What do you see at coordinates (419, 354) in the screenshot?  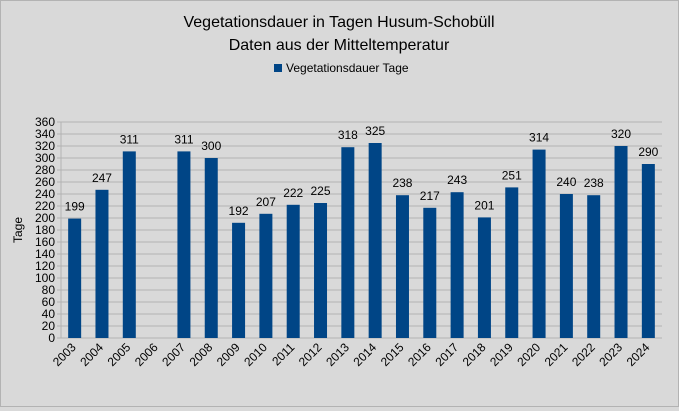 I see `x-tick-label: 2016` at bounding box center [419, 354].